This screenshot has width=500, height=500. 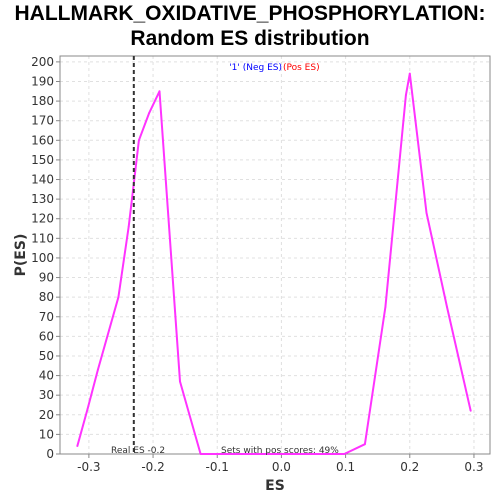 I want to click on y-tick-label: 160, so click(x=42, y=140).